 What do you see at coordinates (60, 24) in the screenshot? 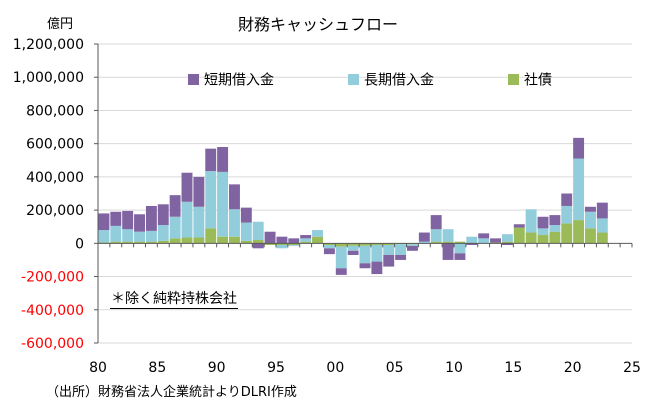
I see `y-axis-unit-label: 億円` at bounding box center [60, 24].